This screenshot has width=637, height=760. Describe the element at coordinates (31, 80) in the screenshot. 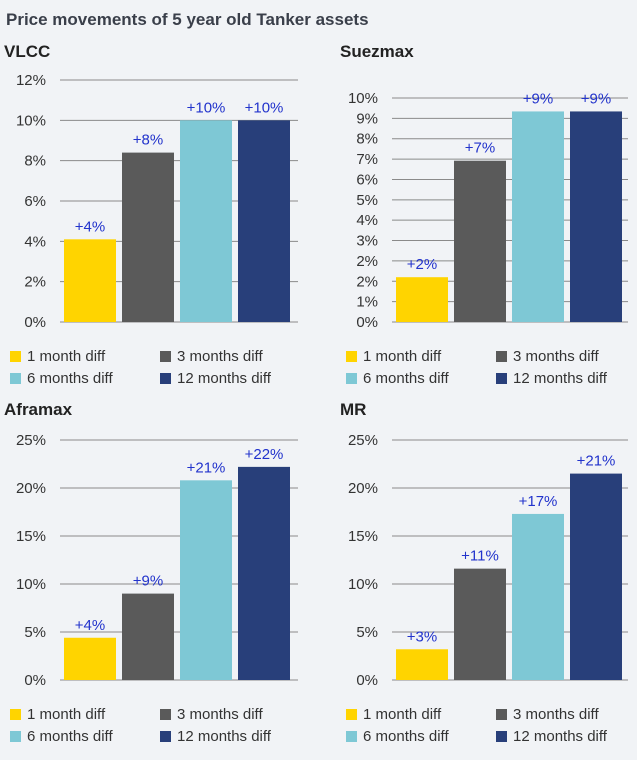

I see `y-tick-label: 12%` at that location.